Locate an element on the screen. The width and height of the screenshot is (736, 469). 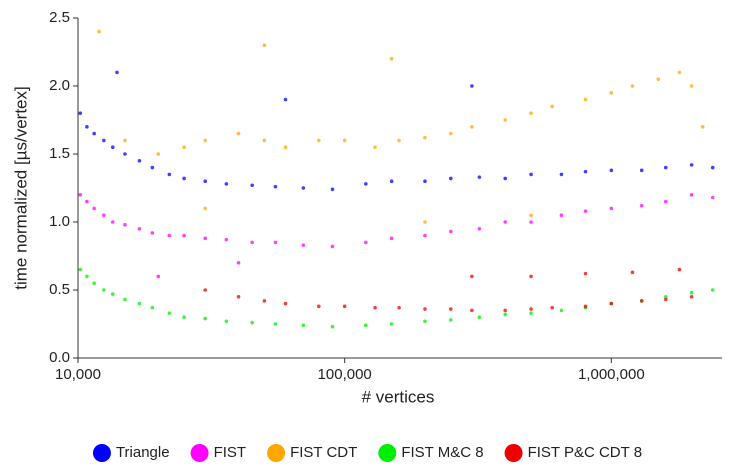
legend-label: FIST P&C CDT 8 is located at coordinates (585, 452).